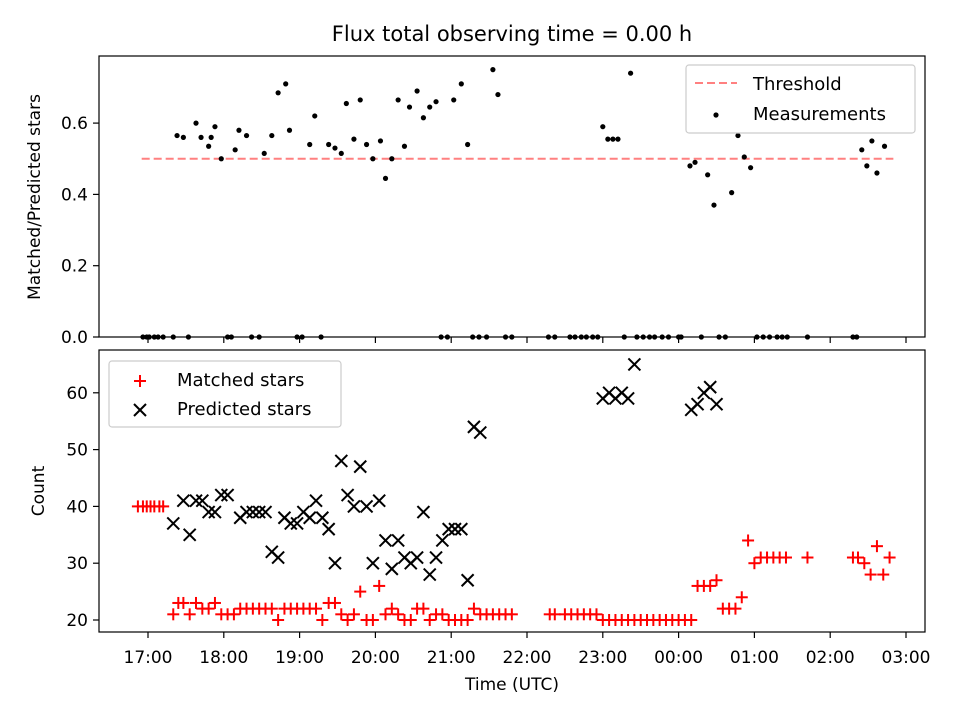 The image size is (960, 720). What do you see at coordinates (244, 409) in the screenshot?
I see `legend-predicted-label: Predicted stars` at bounding box center [244, 409].